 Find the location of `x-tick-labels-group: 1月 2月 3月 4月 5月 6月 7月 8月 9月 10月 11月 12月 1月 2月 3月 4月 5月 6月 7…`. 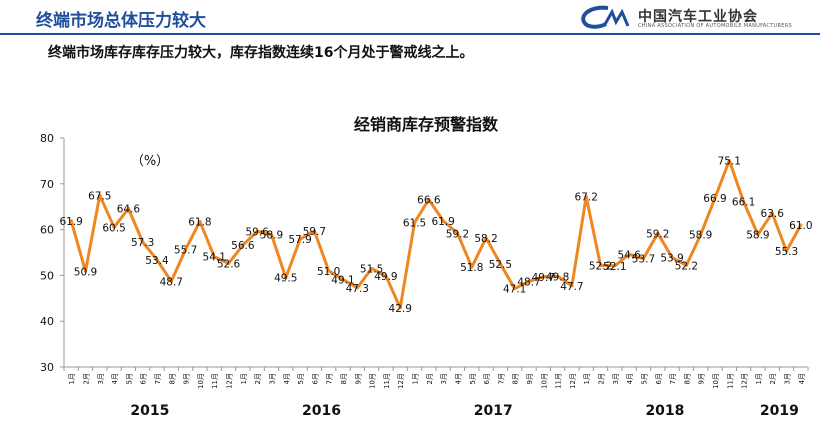

x-tick-labels-group: 1月 2月 3月 4月 5月 6月 7月 8月 9月 10月 11月 12月 1月 2月 3月 4月 5月 6月 7… is located at coordinates (437, 396).